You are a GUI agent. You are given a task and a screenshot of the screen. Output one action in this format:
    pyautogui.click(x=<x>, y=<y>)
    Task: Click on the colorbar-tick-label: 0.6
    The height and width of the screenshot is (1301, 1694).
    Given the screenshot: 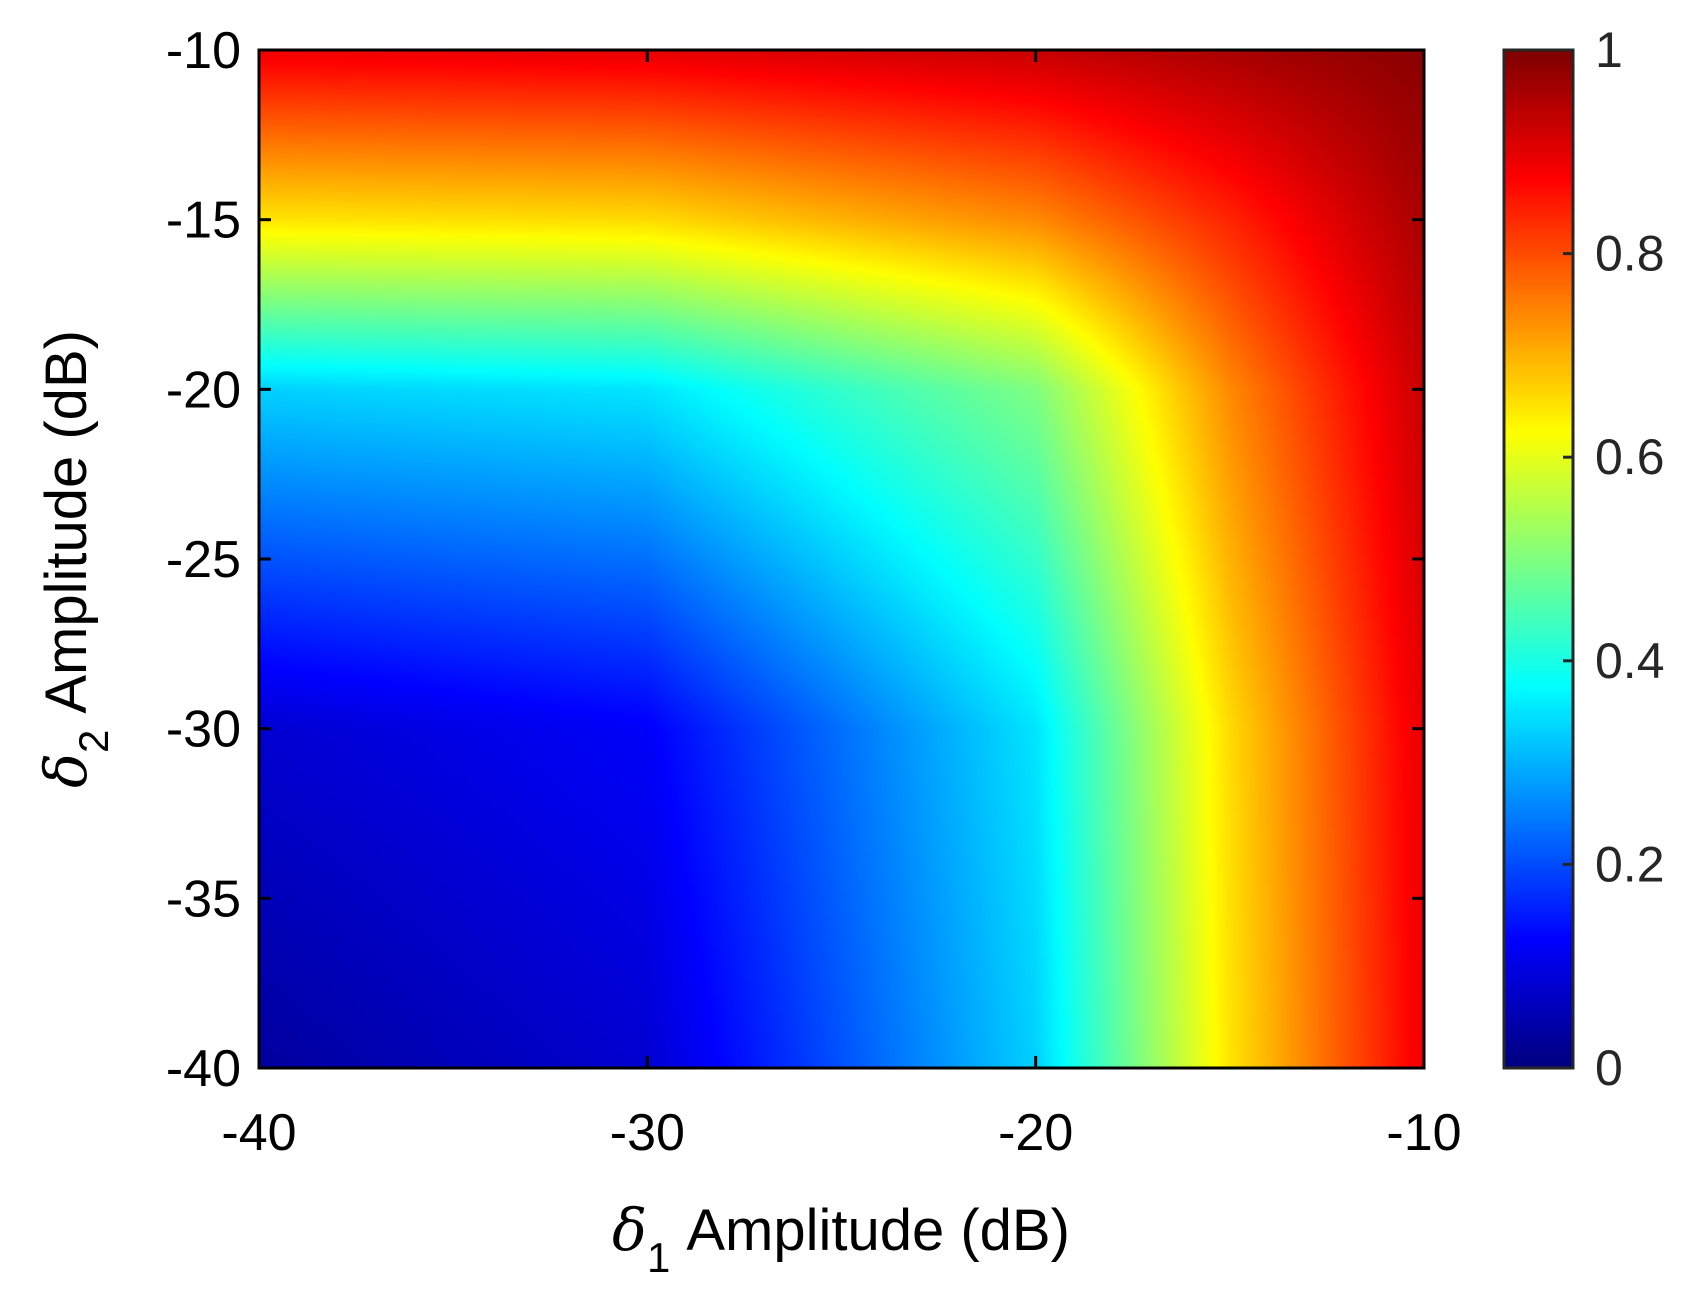 What is the action you would take?
    pyautogui.click(x=1630, y=457)
    